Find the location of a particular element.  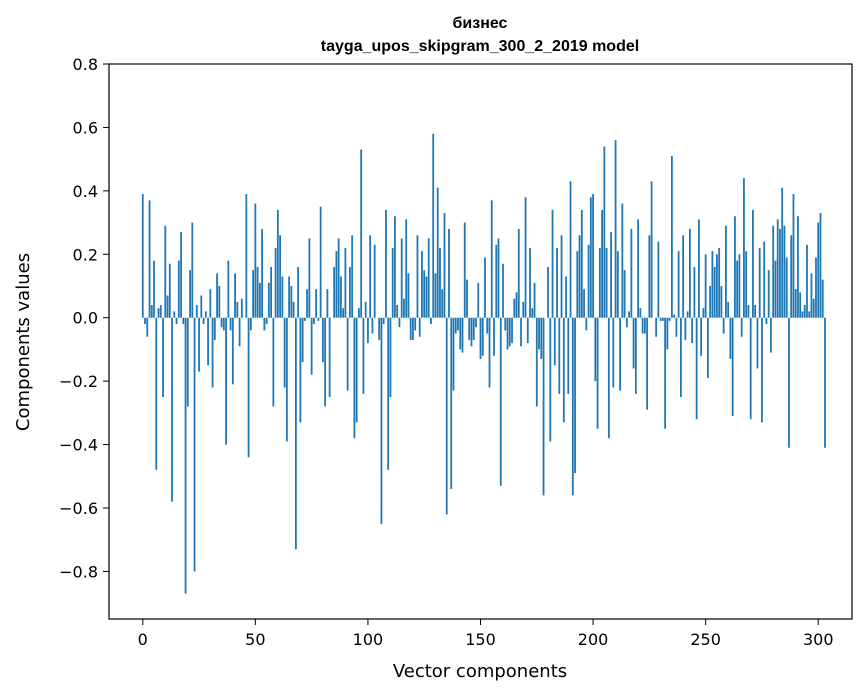

x-axis-ticks: 0 50 100 150 200 250 300 is located at coordinates (486, 634).